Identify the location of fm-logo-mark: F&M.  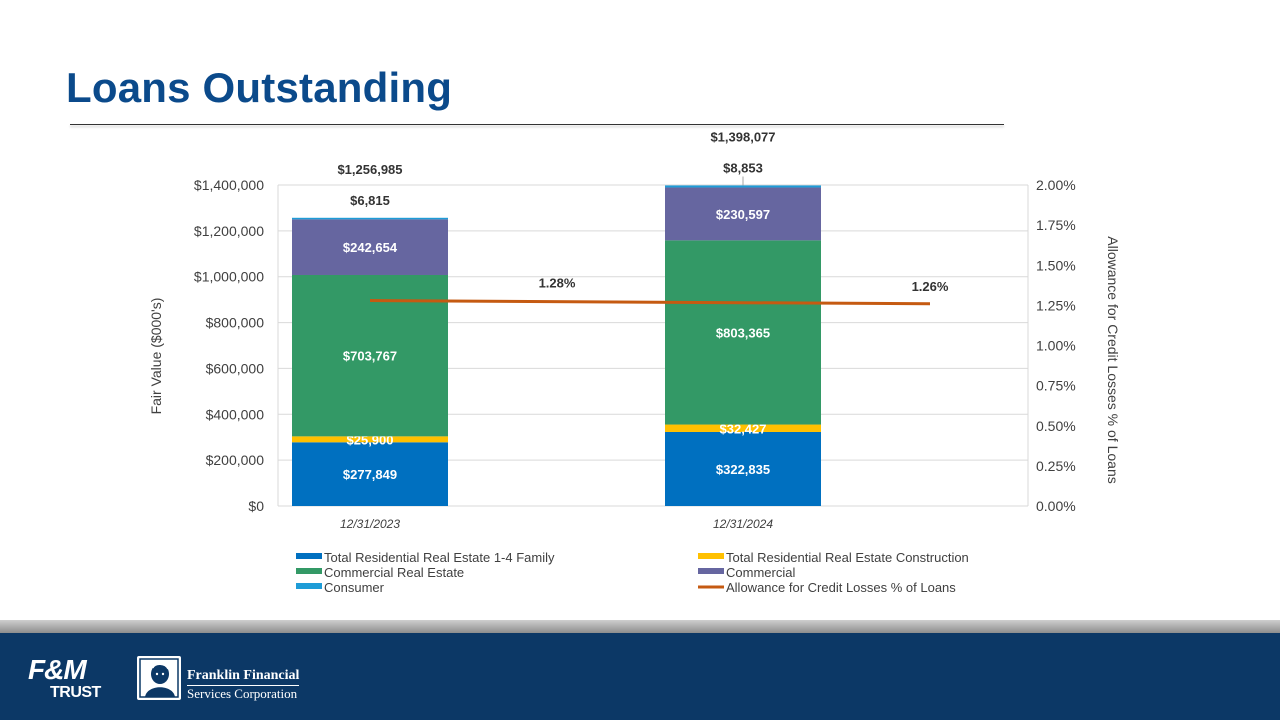
(57, 669).